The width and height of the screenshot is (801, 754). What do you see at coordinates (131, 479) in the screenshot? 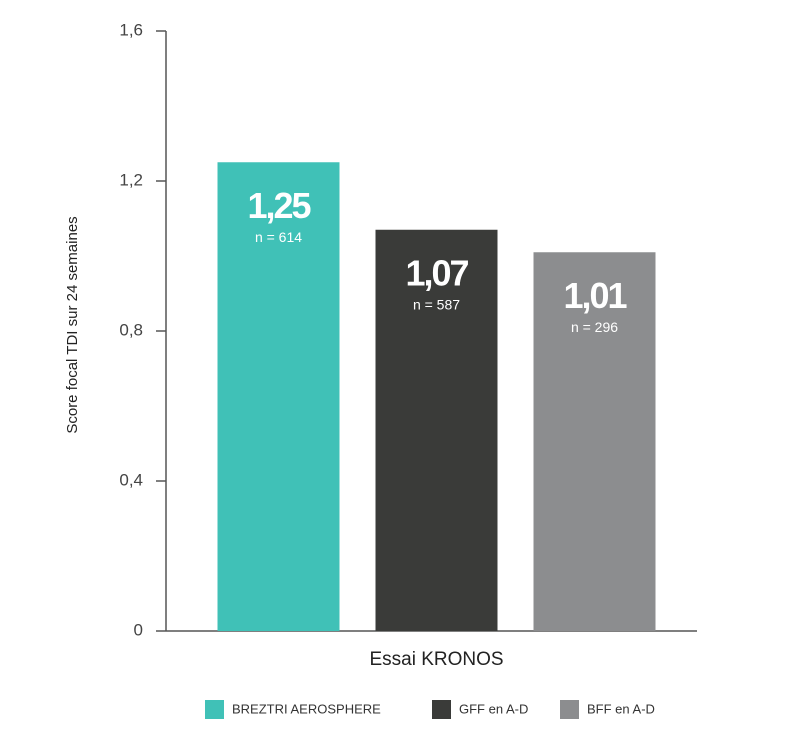
I see `y-tick-label: 0,4` at bounding box center [131, 479].